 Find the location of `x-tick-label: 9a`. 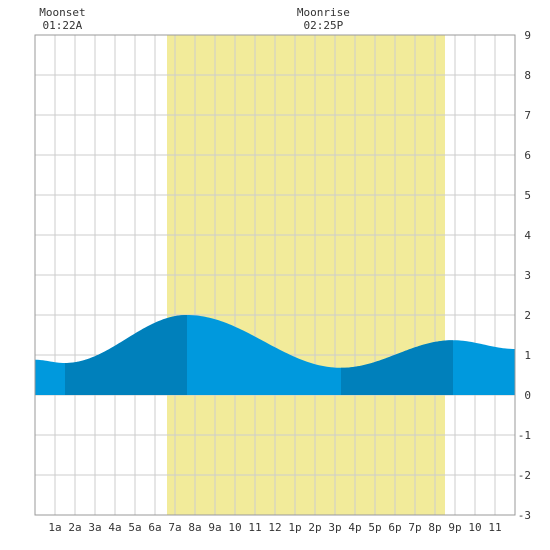

x-tick-label: 9a is located at coordinates (214, 527).